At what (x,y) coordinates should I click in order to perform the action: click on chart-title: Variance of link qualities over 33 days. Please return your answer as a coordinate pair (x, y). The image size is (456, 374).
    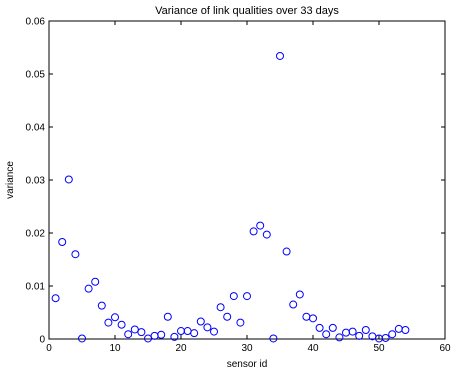
    Looking at the image, I should click on (247, 11).